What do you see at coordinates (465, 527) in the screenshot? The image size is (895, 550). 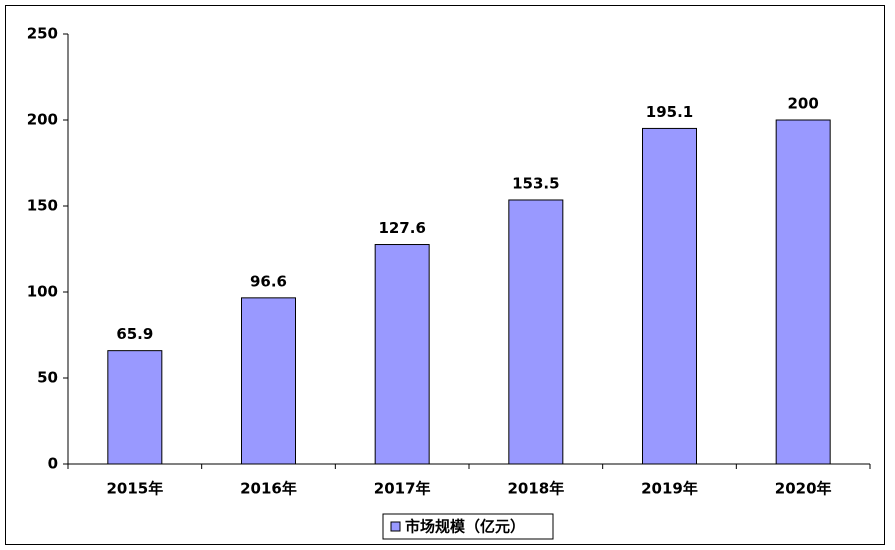 I see `legend-label: 市场规模（亿元）` at bounding box center [465, 527].